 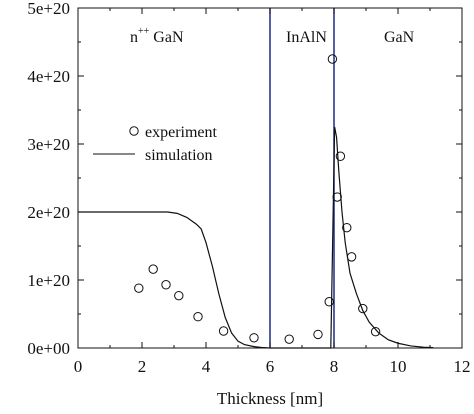 What do you see at coordinates (206, 366) in the screenshot?
I see `x-tick-label-3: 4` at bounding box center [206, 366].